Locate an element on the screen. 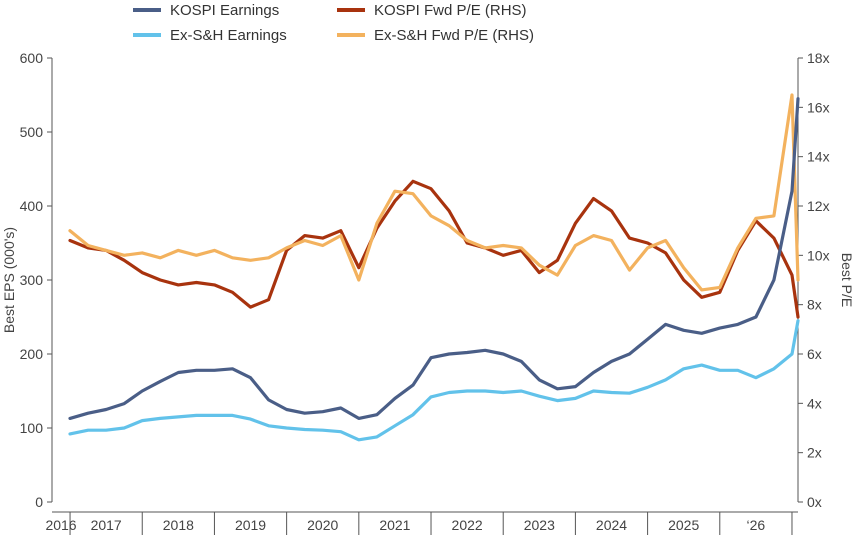  x-tick-label: 2021 is located at coordinates (394, 525).